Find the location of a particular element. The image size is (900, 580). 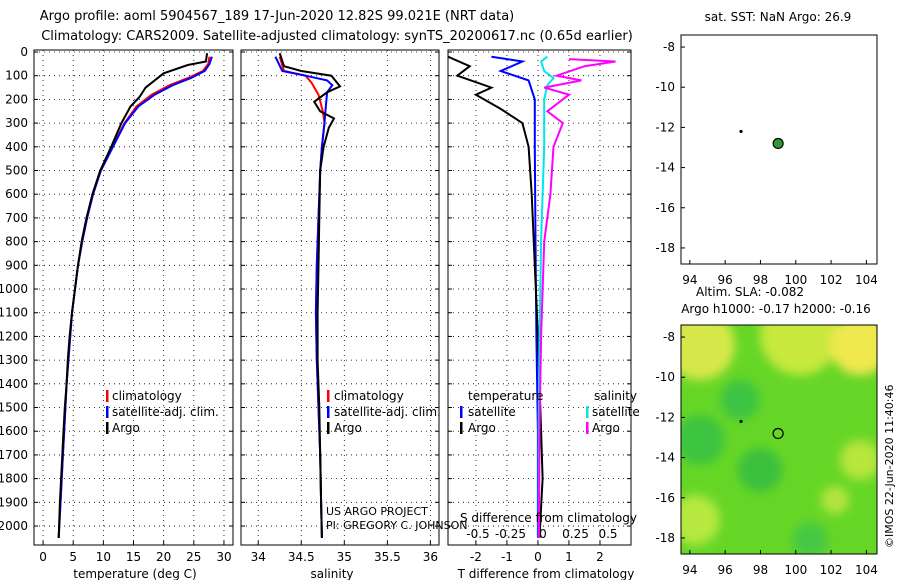

x-tick-label: 34 is located at coordinates (258, 557).